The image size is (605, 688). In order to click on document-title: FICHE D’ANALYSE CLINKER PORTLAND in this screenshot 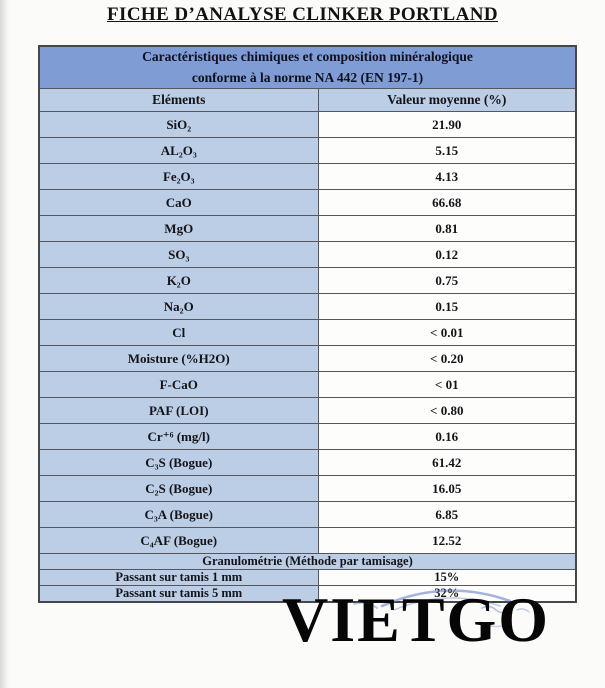, I will do `click(302, 14)`.